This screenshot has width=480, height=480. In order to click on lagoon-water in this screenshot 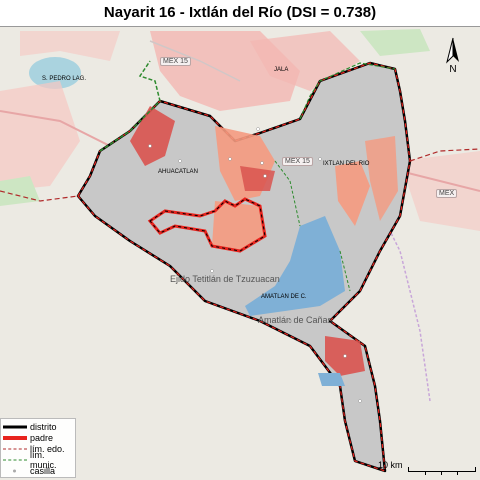, I will do `click(55, 73)`.